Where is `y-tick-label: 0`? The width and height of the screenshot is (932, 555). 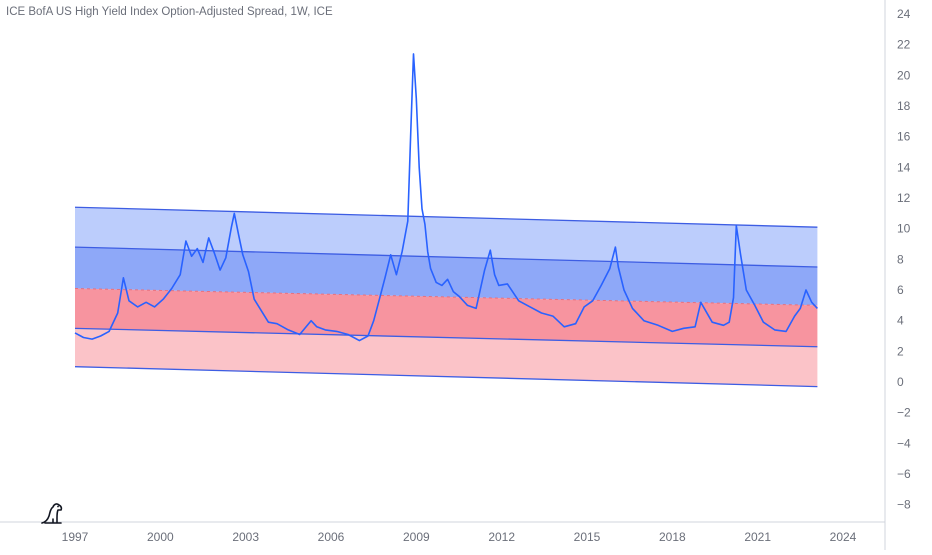 y-tick-label: 0 is located at coordinates (900, 382).